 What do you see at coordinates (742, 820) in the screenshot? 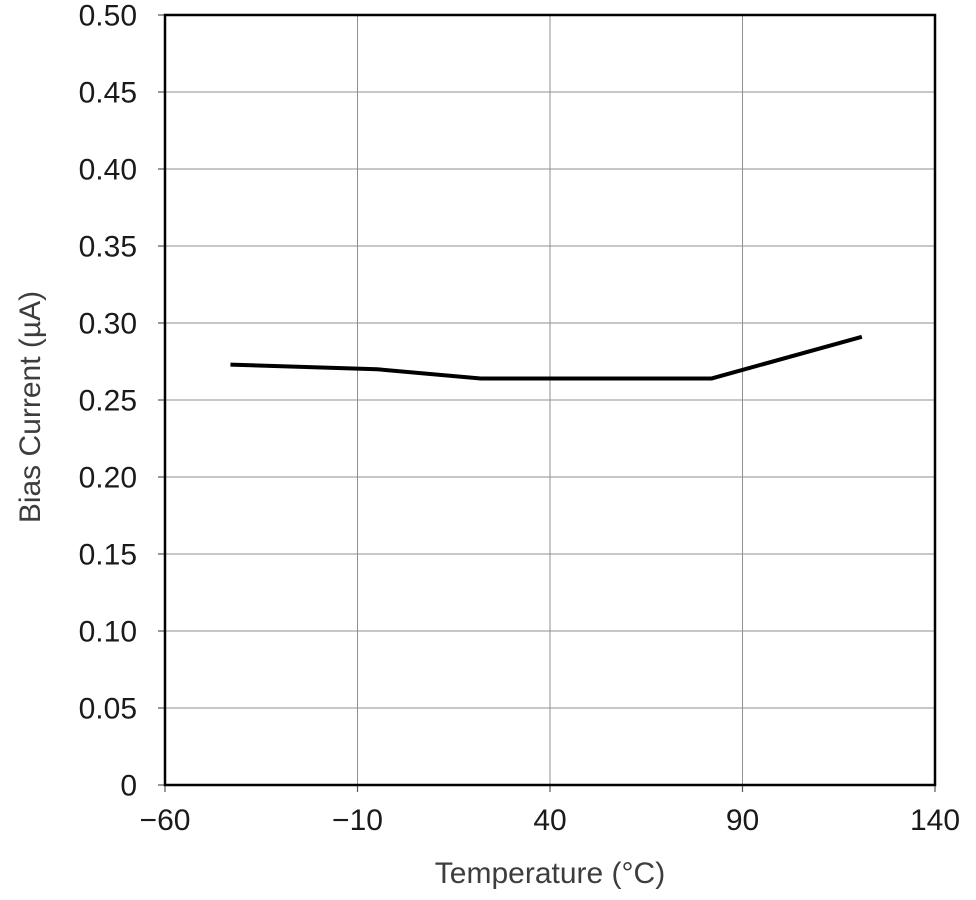
I see `x-tick-label: 90` at bounding box center [742, 820].